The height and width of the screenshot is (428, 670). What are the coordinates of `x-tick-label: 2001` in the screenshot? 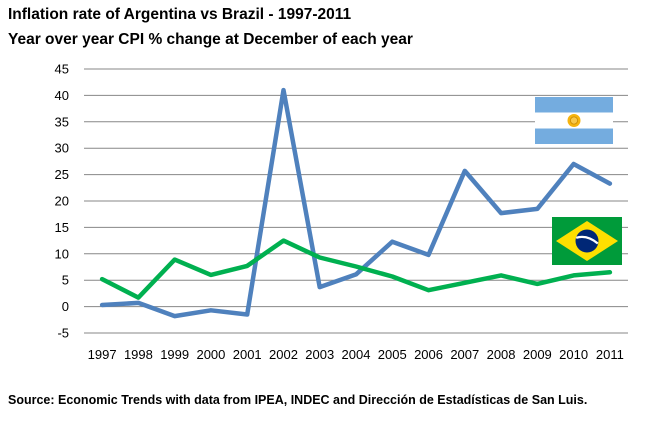 It's located at (247, 354).